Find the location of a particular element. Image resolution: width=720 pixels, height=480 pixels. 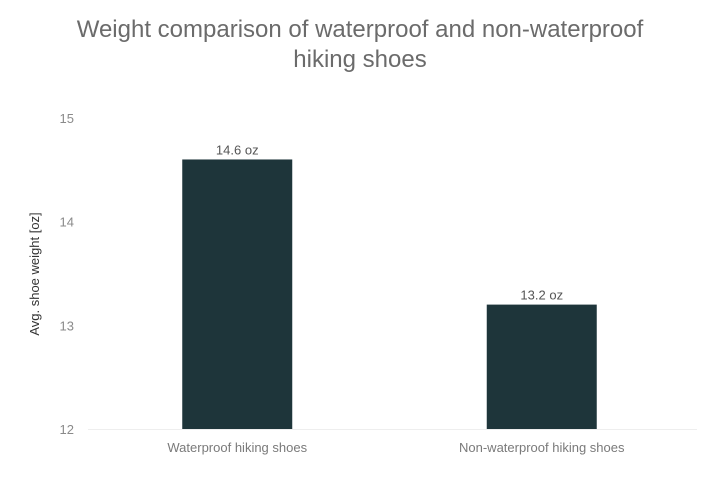

y-tick-label: 12 is located at coordinates (67, 429).